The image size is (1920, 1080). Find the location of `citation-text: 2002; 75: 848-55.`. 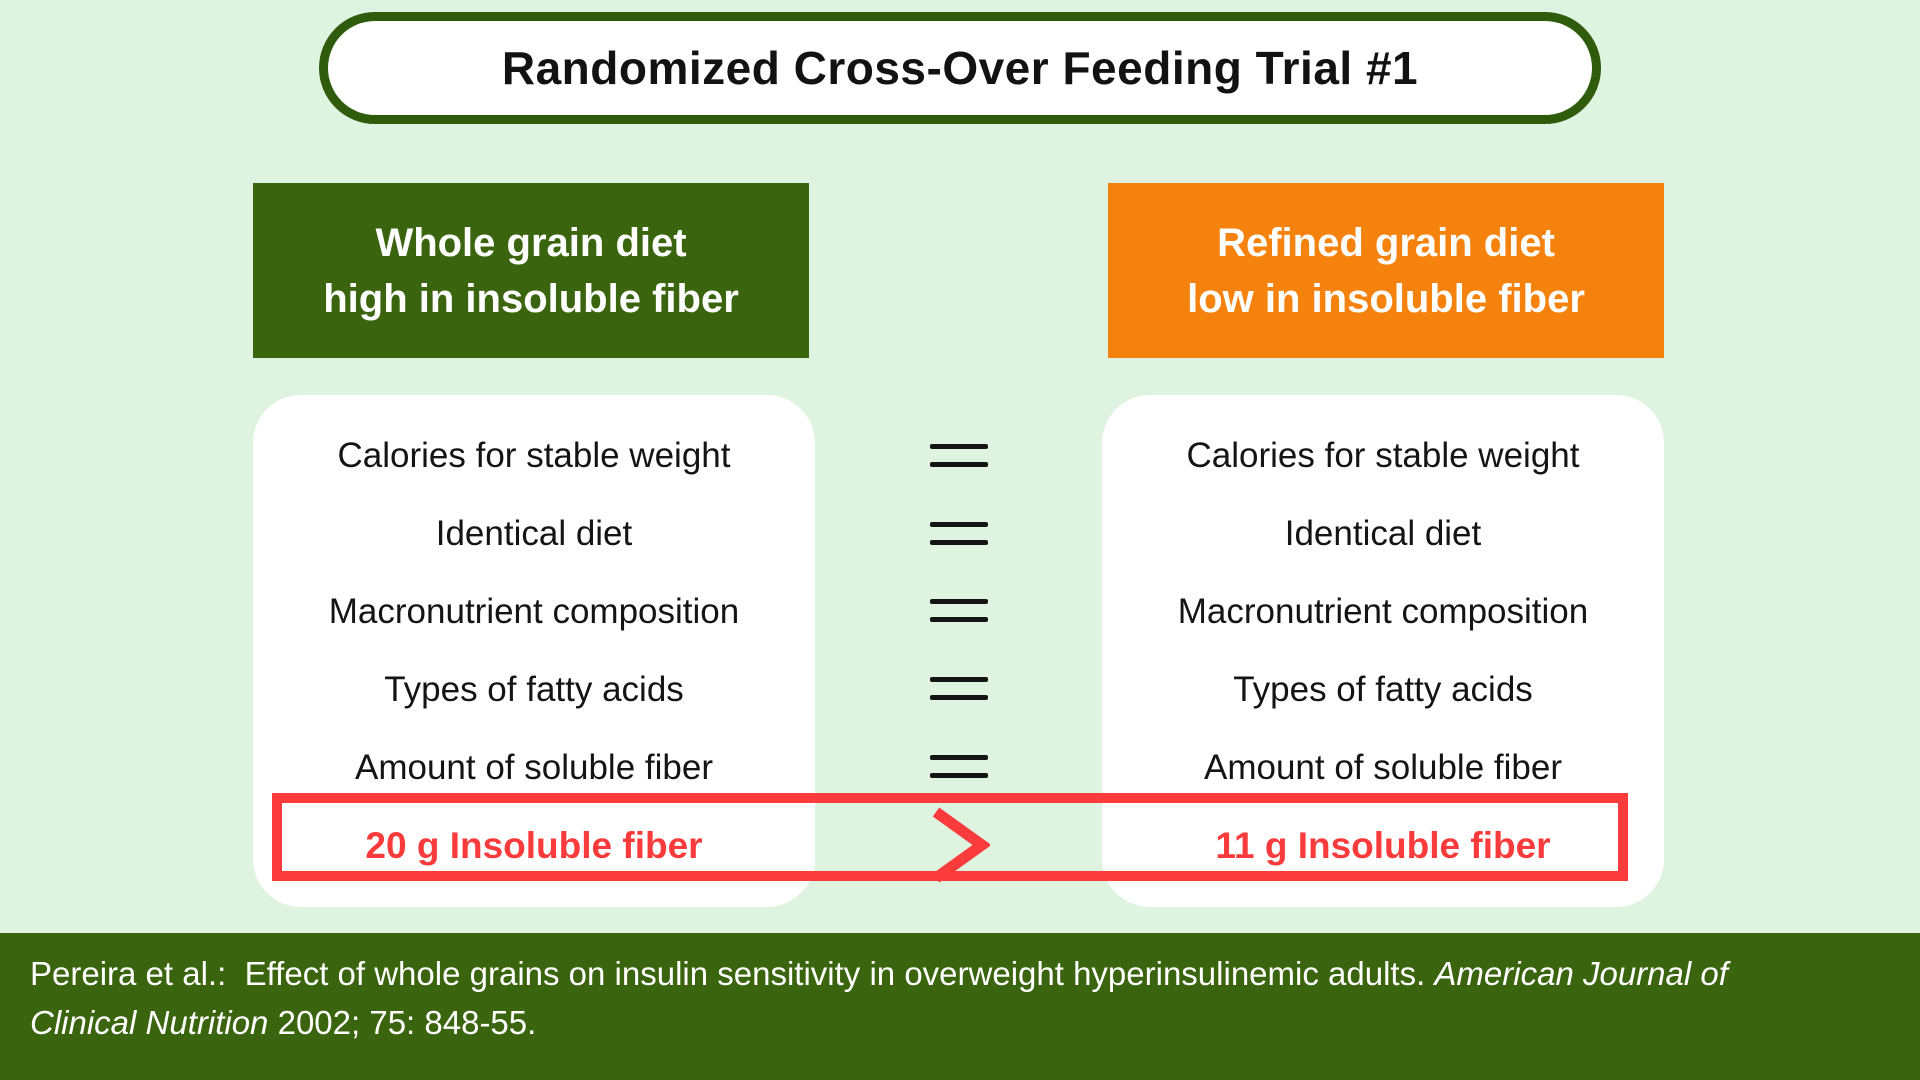

citation-text: 2002; 75: 848-55. is located at coordinates (402, 1022).